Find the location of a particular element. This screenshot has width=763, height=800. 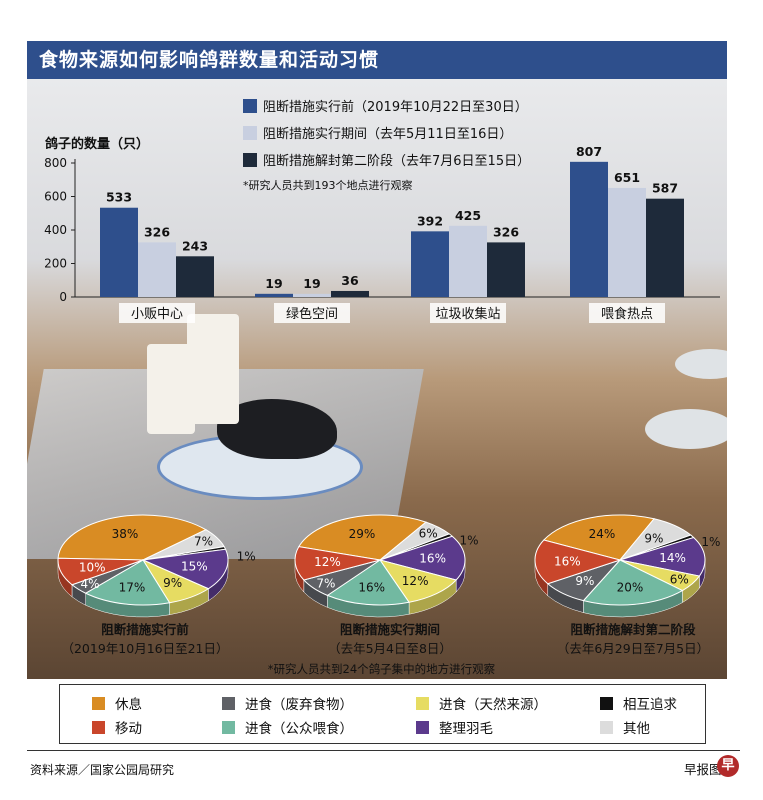

pie-slice-label: 24% is located at coordinates (602, 534).